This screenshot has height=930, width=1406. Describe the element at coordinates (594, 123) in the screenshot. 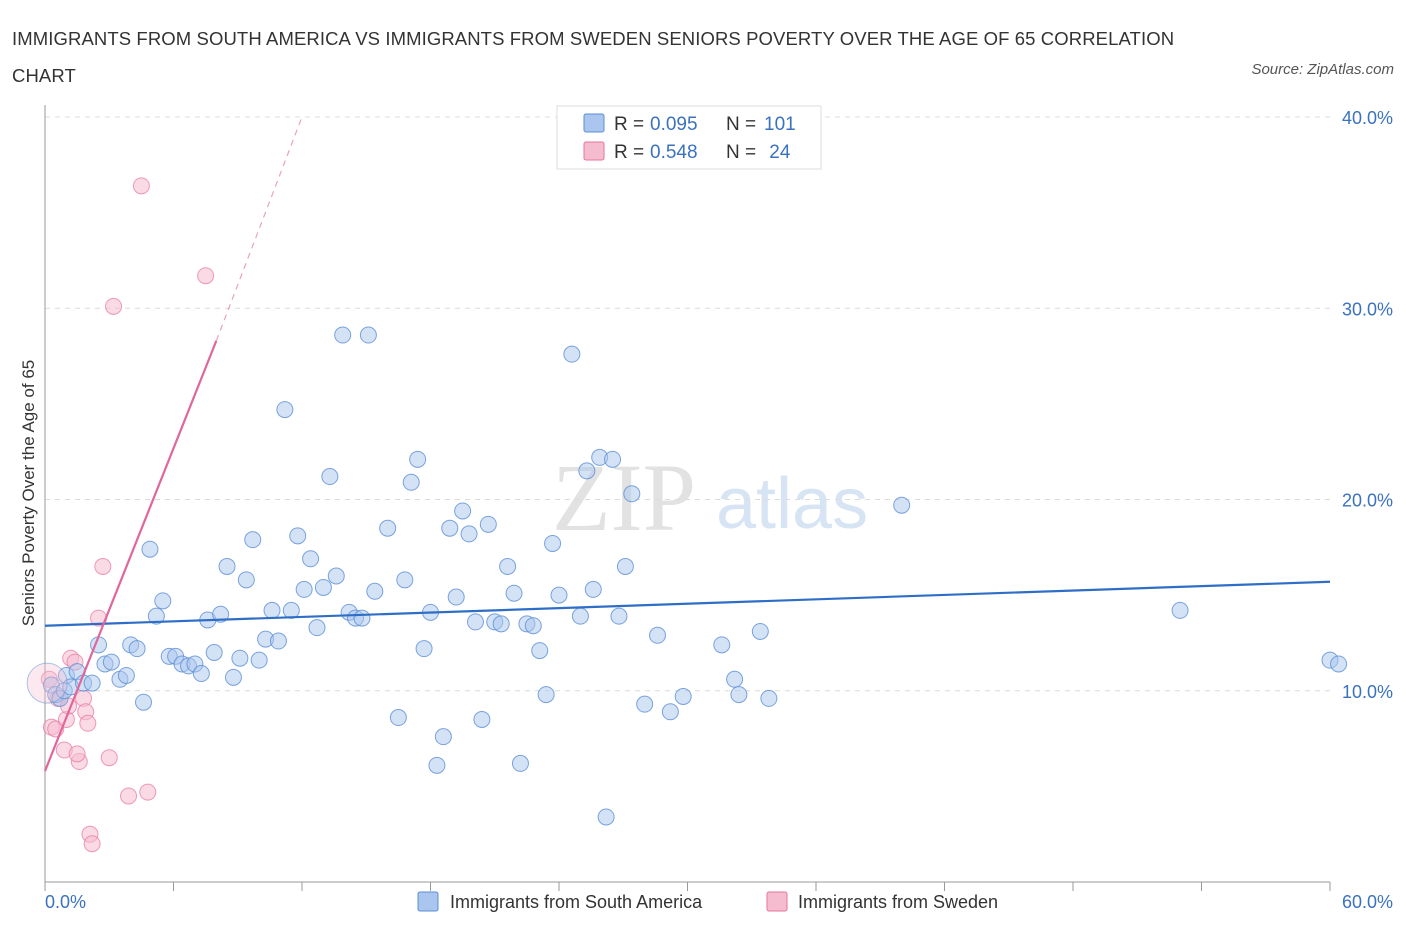

I see `legend-swatch-blue` at that location.